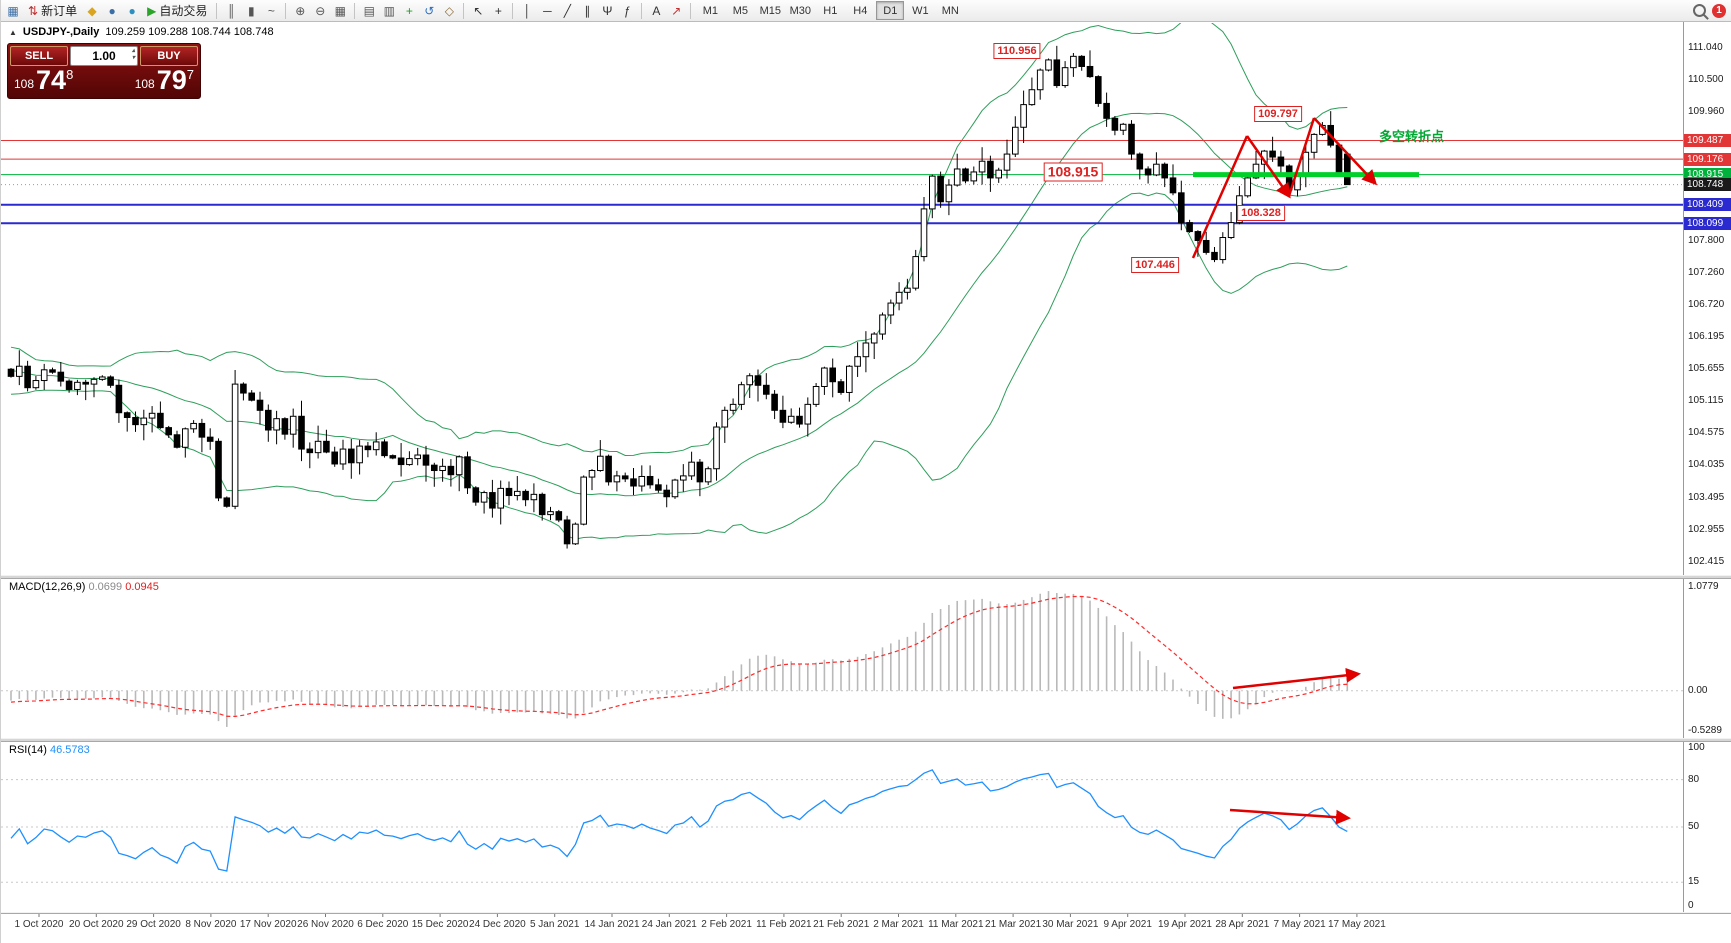 The image size is (1731, 943). What do you see at coordinates (890, 10) in the screenshot?
I see `timeframe-d1: D1` at bounding box center [890, 10].